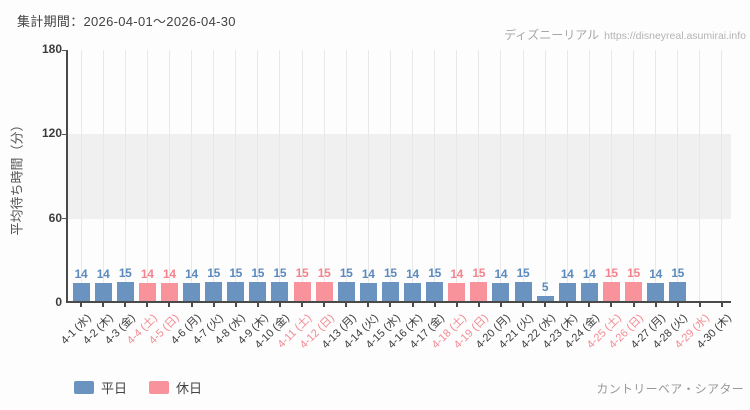 The width and height of the screenshot is (750, 410). Describe the element at coordinates (84, 387) in the screenshot. I see `legend-swatch-weekday` at that location.